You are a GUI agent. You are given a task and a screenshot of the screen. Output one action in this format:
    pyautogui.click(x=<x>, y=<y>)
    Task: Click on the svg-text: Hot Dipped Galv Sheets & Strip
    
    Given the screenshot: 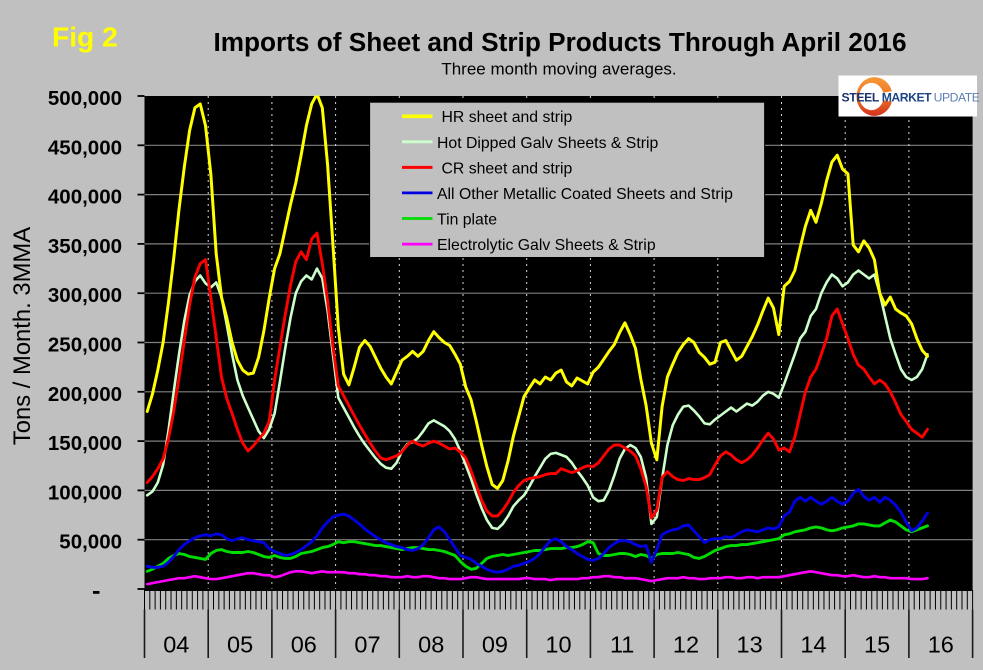 What is the action you would take?
    pyautogui.click(x=547, y=143)
    